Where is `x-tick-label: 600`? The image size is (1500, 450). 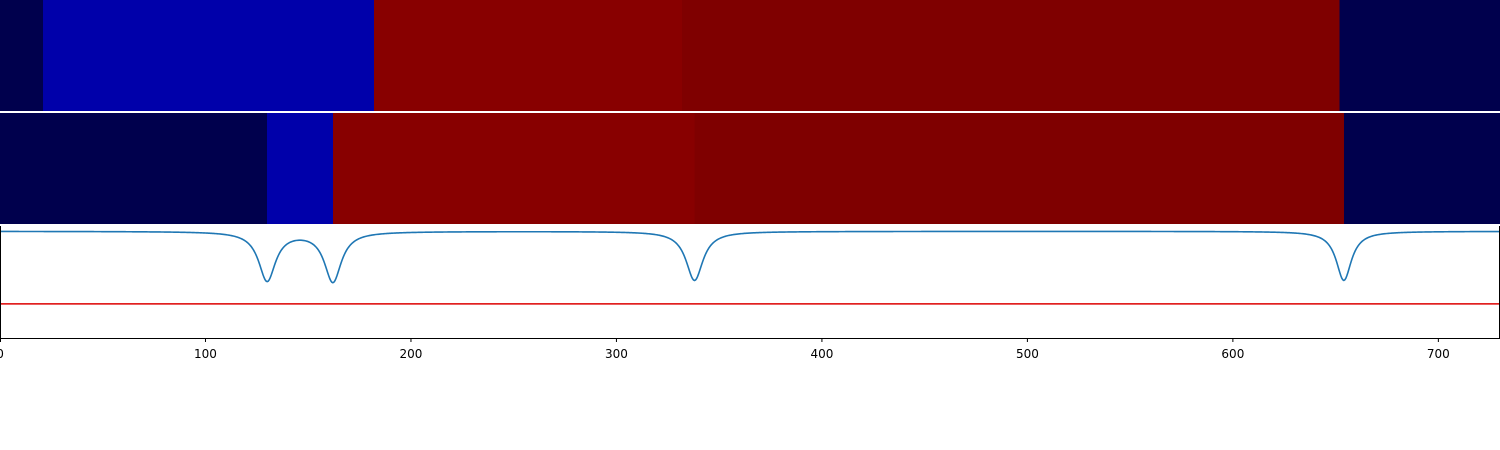
x-tick-label: 600 is located at coordinates (1232, 354).